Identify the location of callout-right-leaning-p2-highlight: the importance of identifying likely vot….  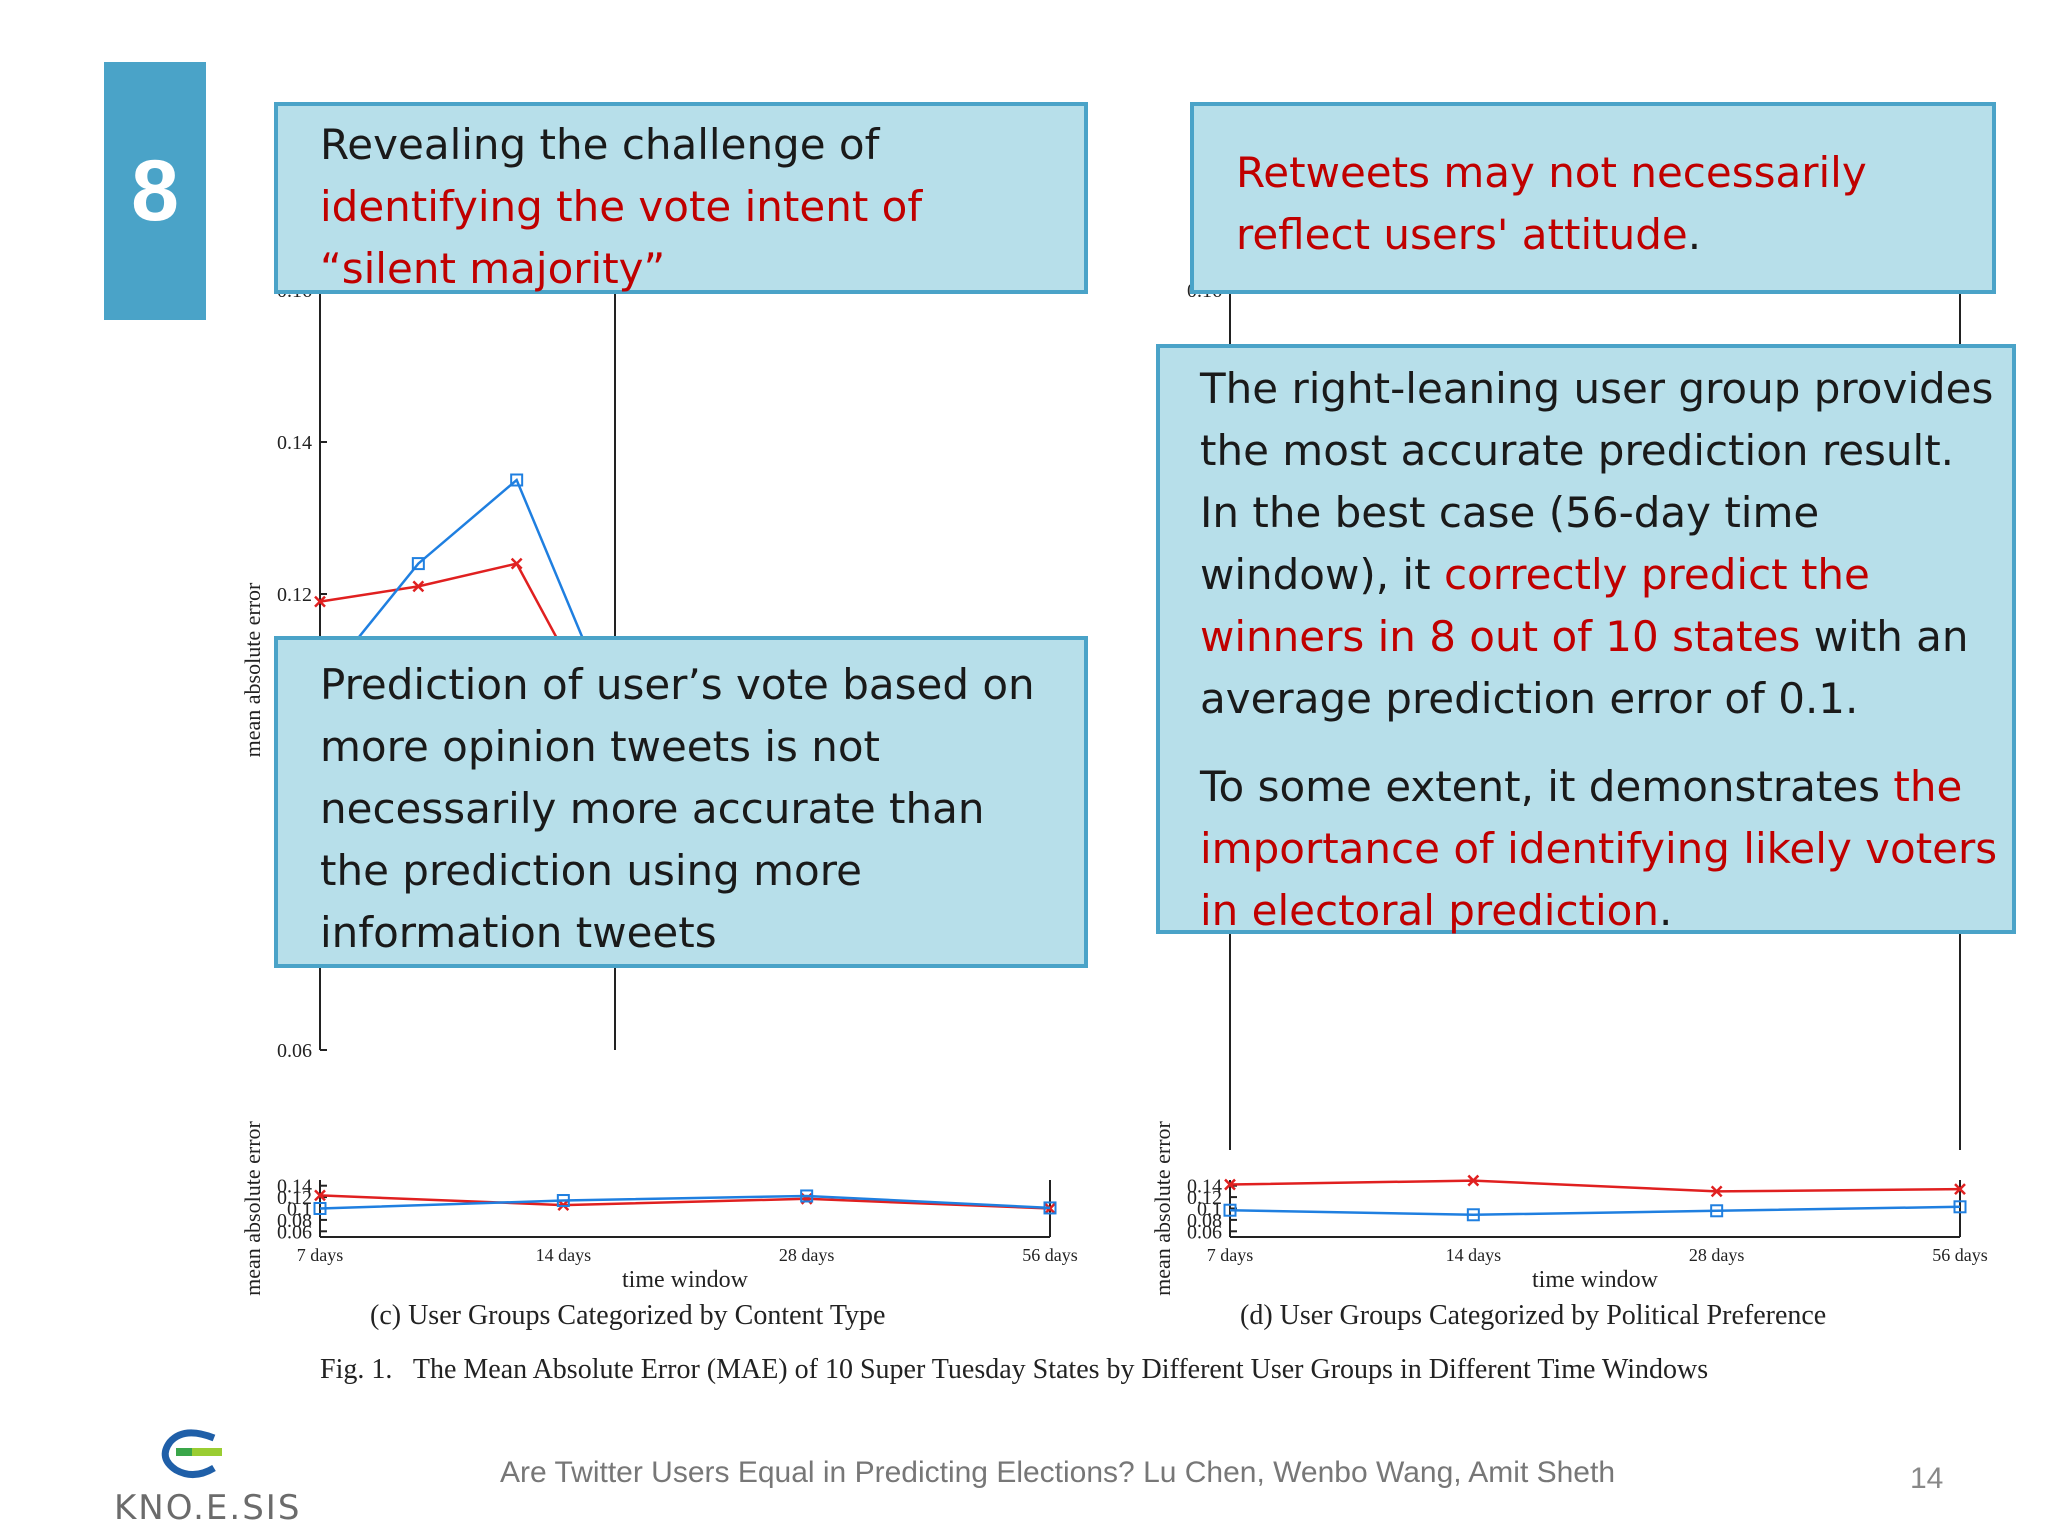
(1599, 848).